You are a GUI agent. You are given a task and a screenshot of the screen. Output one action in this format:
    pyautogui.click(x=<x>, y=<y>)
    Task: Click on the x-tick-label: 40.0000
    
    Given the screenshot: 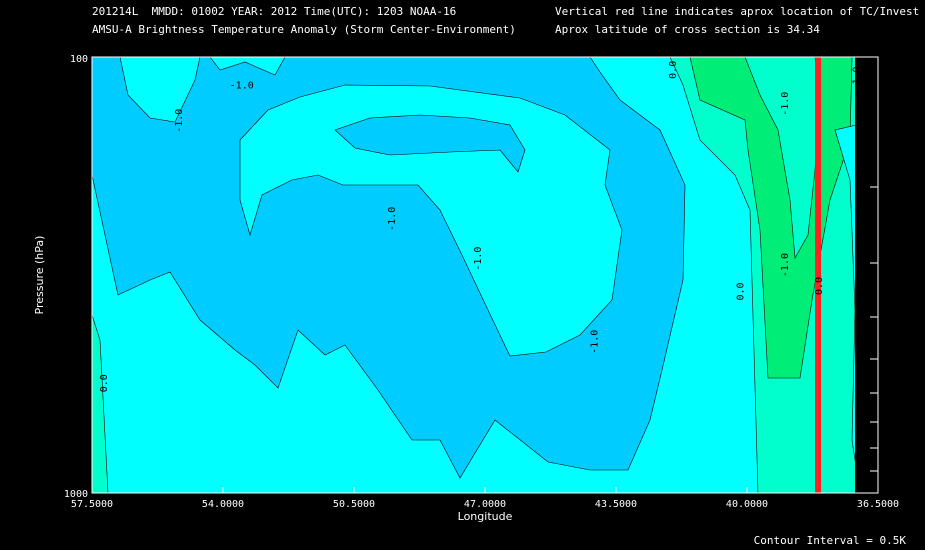 What is the action you would take?
    pyautogui.click(x=747, y=504)
    